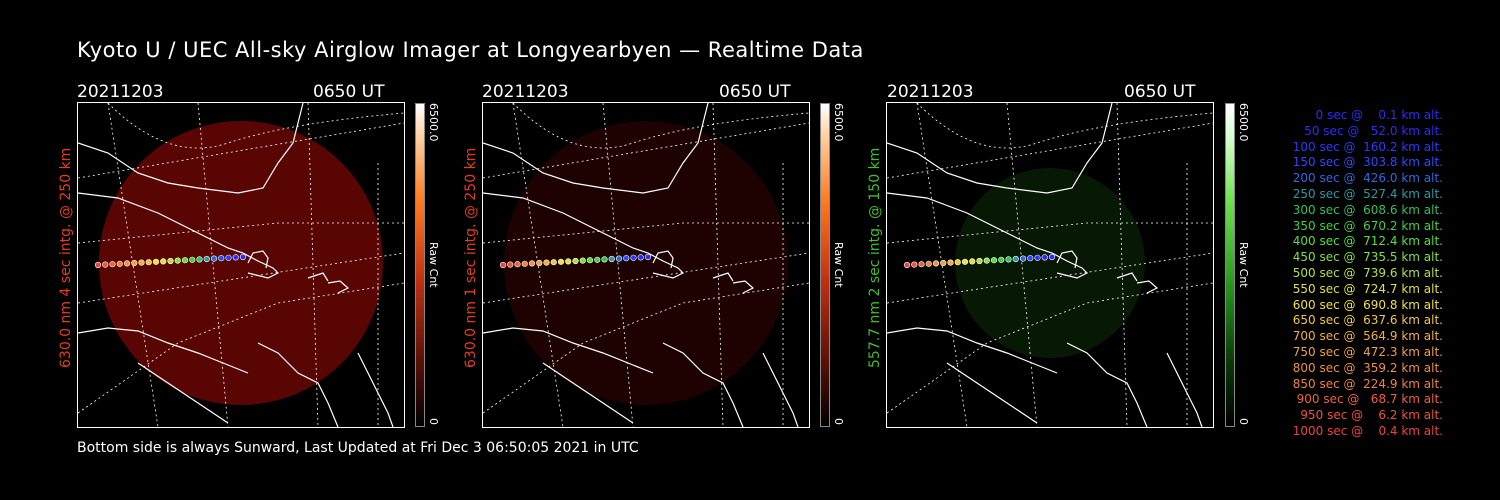 This screenshot has width=1500, height=500. What do you see at coordinates (1365, 288) in the screenshot?
I see `legend-row: 550 sec @ 724.7 km alt.` at bounding box center [1365, 288].